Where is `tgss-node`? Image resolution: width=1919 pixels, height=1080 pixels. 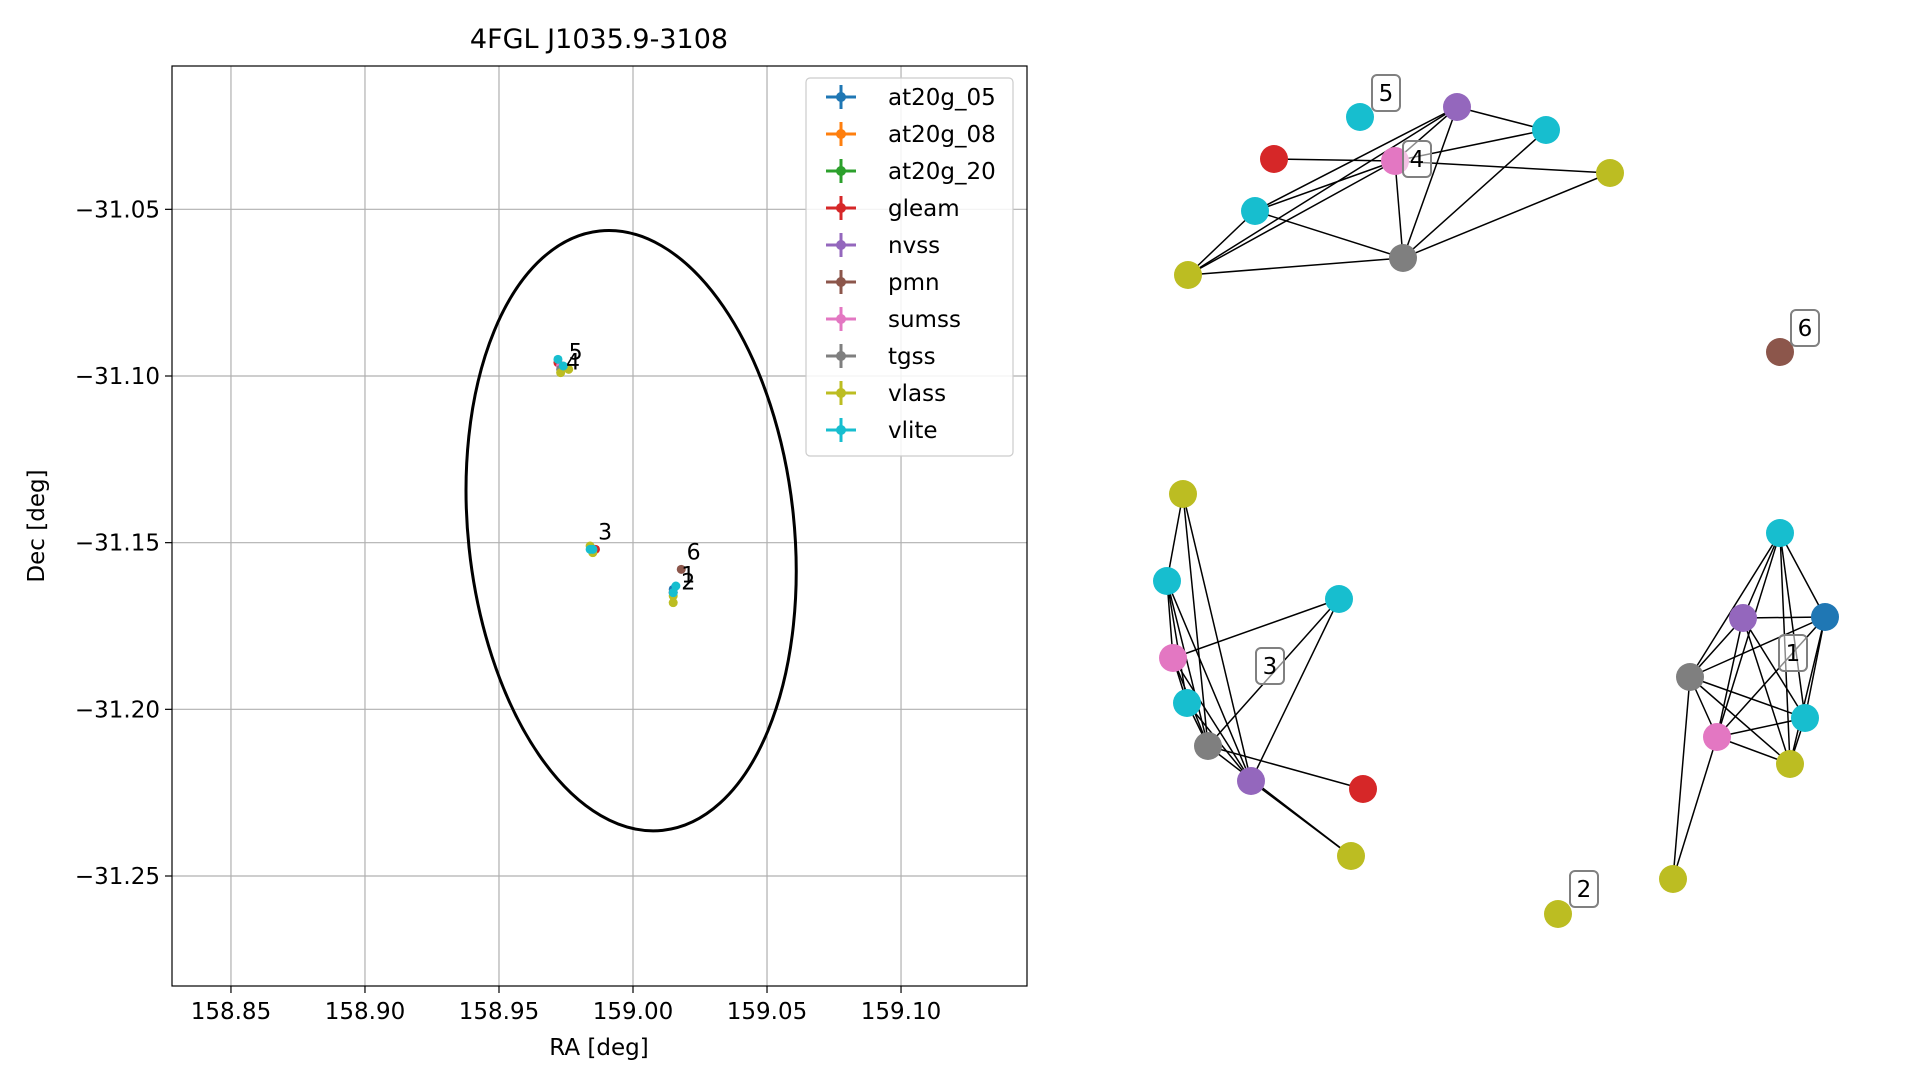 tgss-node is located at coordinates (1690, 677).